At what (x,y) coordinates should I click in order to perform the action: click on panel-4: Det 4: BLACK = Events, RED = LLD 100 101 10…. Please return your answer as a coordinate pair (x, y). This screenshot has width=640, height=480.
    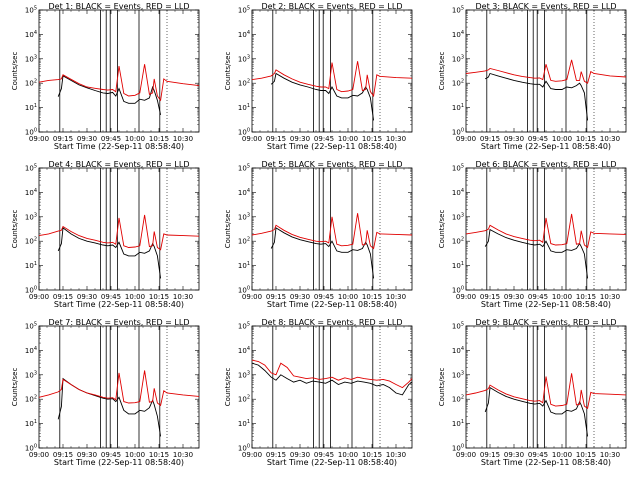
    Looking at the image, I should click on (105, 234).